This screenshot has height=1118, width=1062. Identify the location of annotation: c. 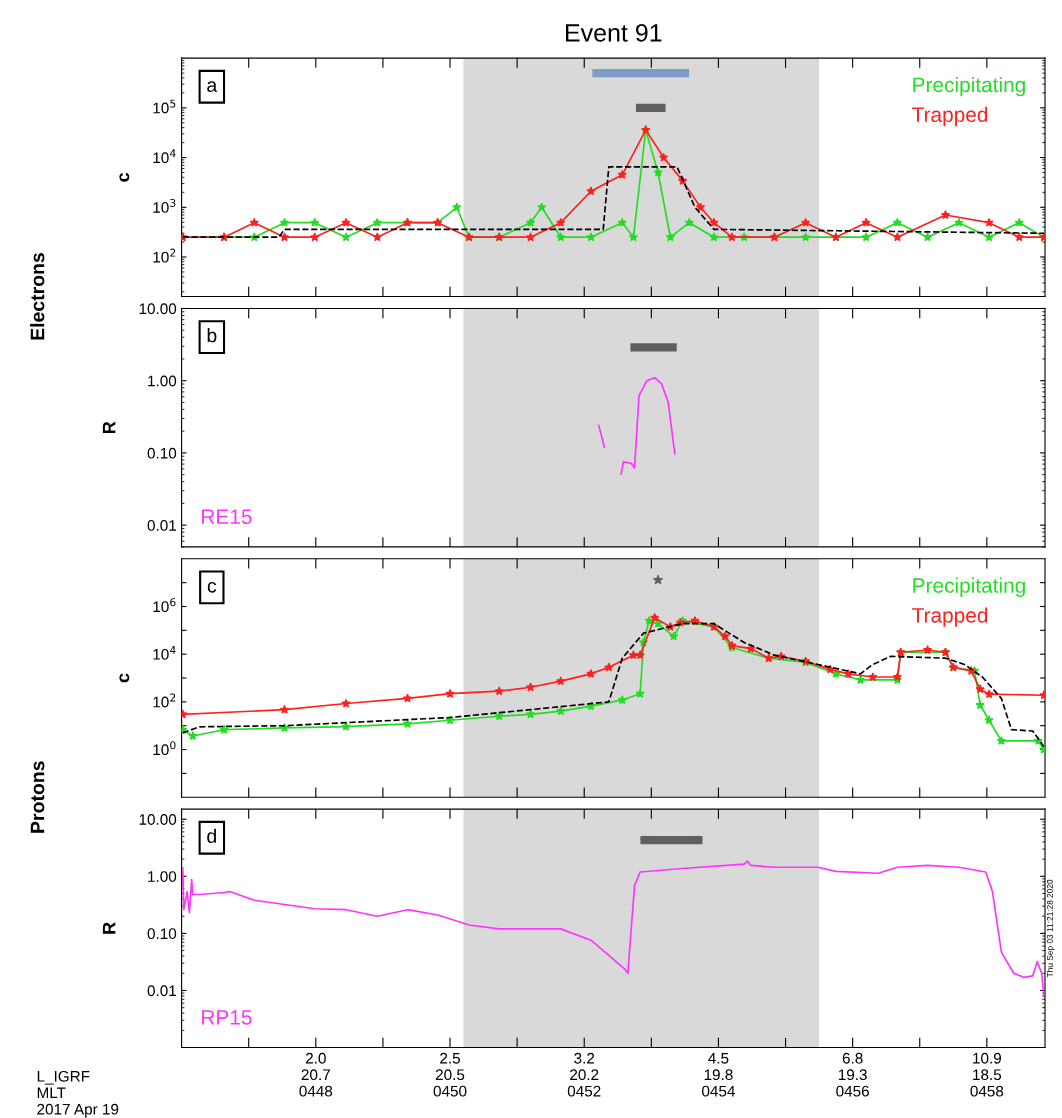
(212, 587).